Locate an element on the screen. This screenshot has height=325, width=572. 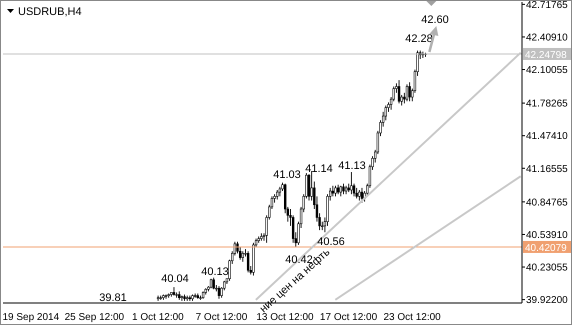
y-tick-label: 42.40910 is located at coordinates (547, 38).